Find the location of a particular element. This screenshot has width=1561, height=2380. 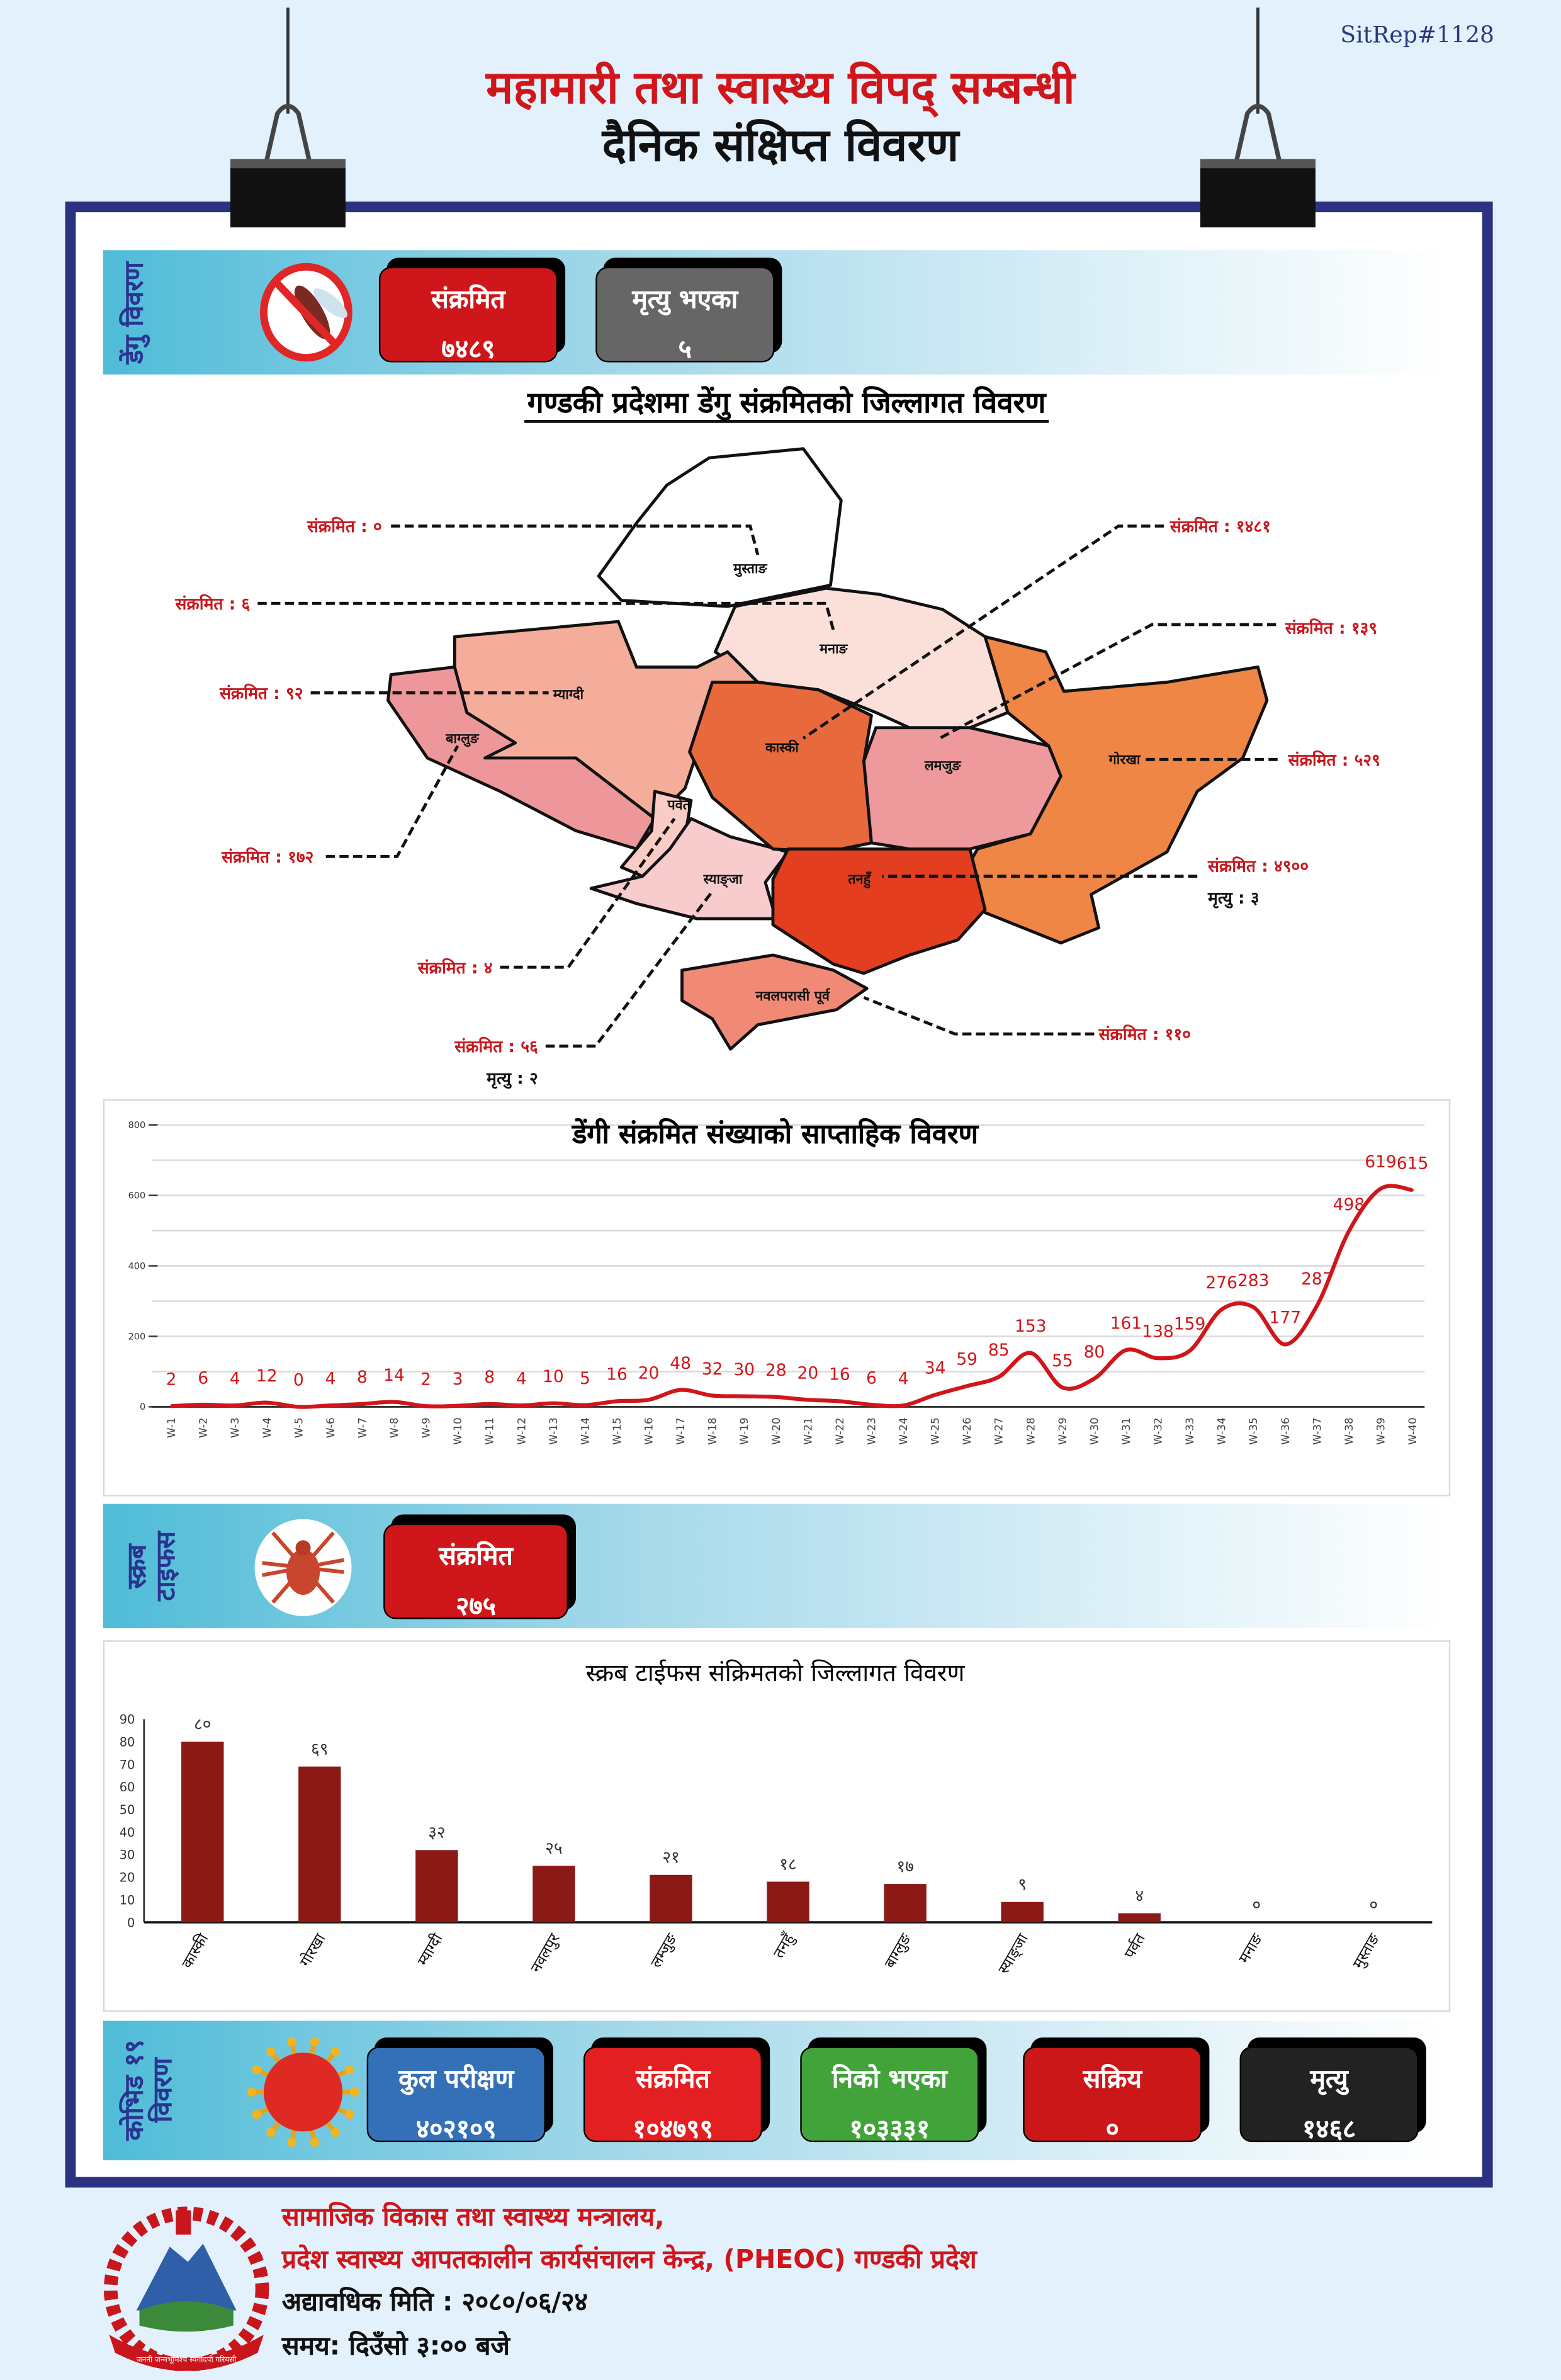

data-label: 283 is located at coordinates (1253, 1280).